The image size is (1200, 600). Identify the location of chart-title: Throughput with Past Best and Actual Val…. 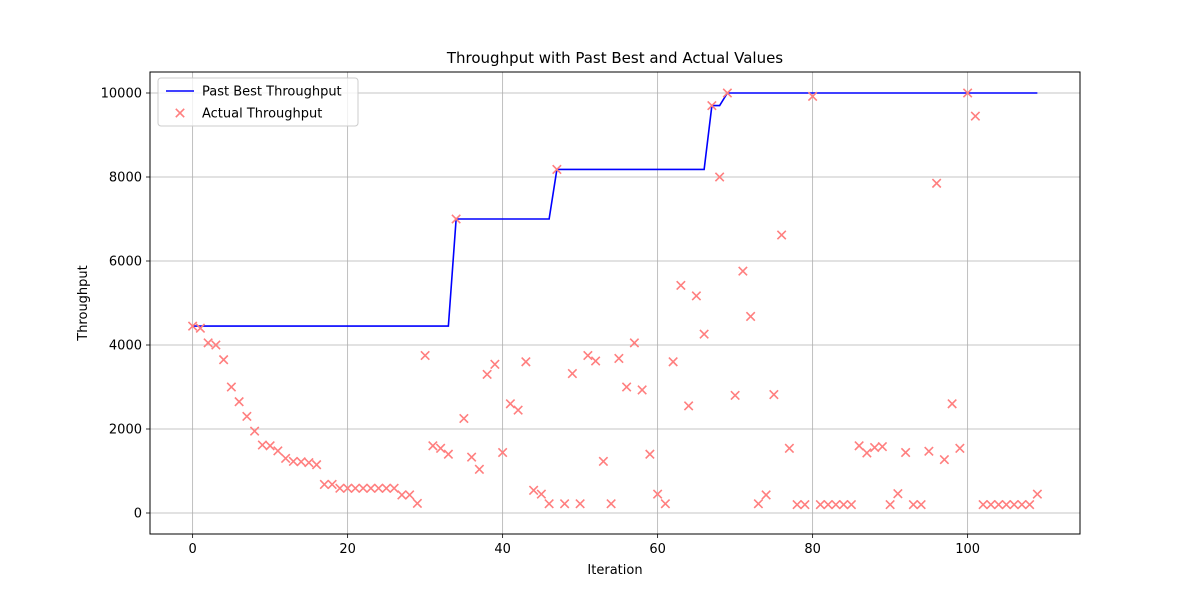
(614, 58).